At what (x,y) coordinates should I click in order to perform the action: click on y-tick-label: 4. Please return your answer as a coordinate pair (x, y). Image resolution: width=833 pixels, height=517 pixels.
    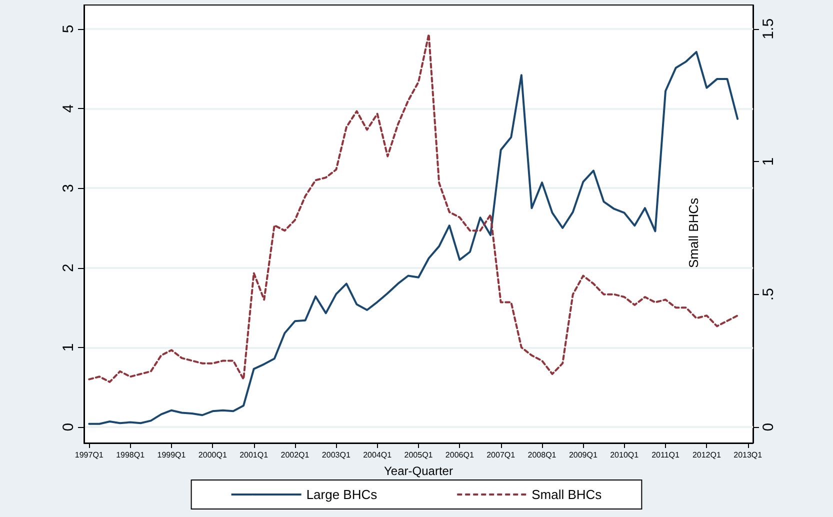
    Looking at the image, I should click on (68, 108).